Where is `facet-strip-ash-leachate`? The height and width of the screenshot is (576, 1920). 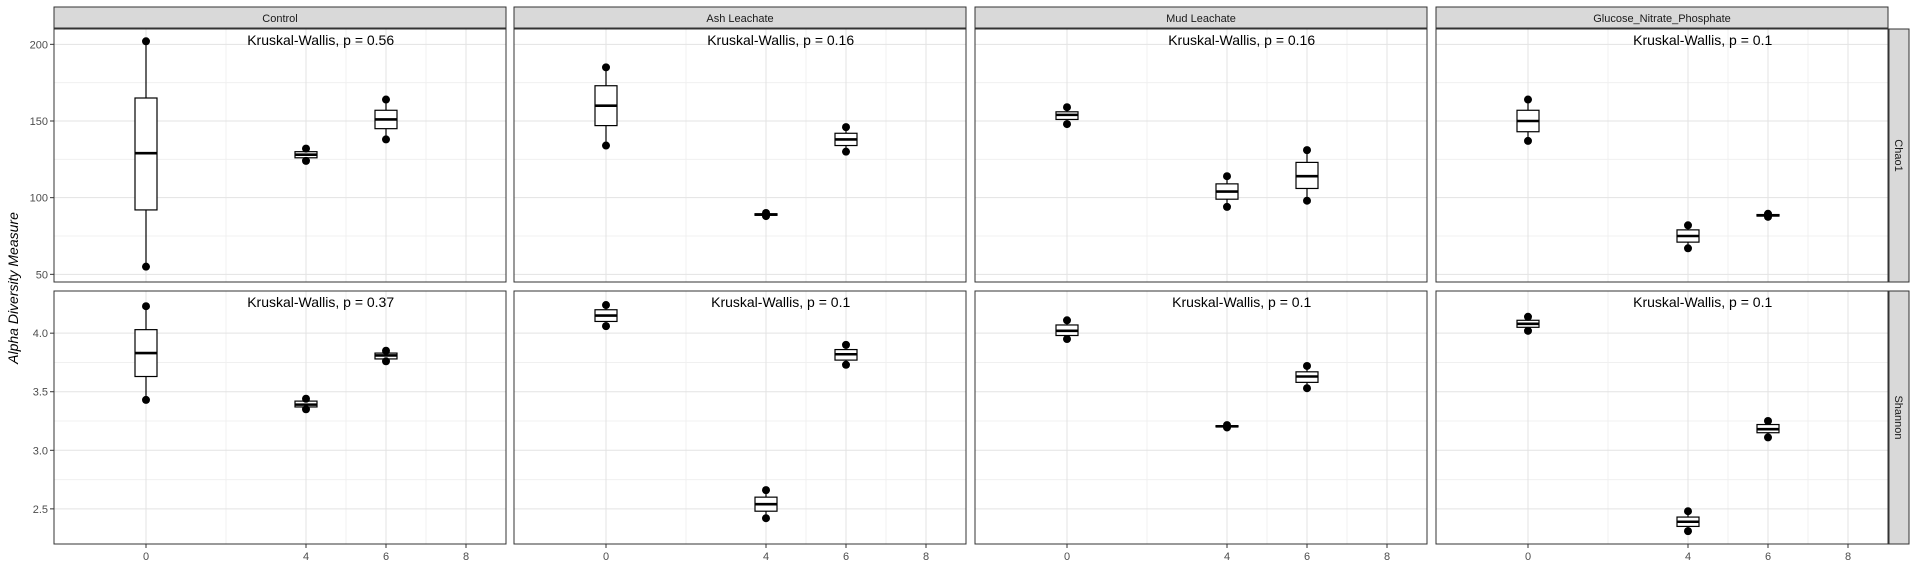
facet-strip-ash-leachate is located at coordinates (740, 17).